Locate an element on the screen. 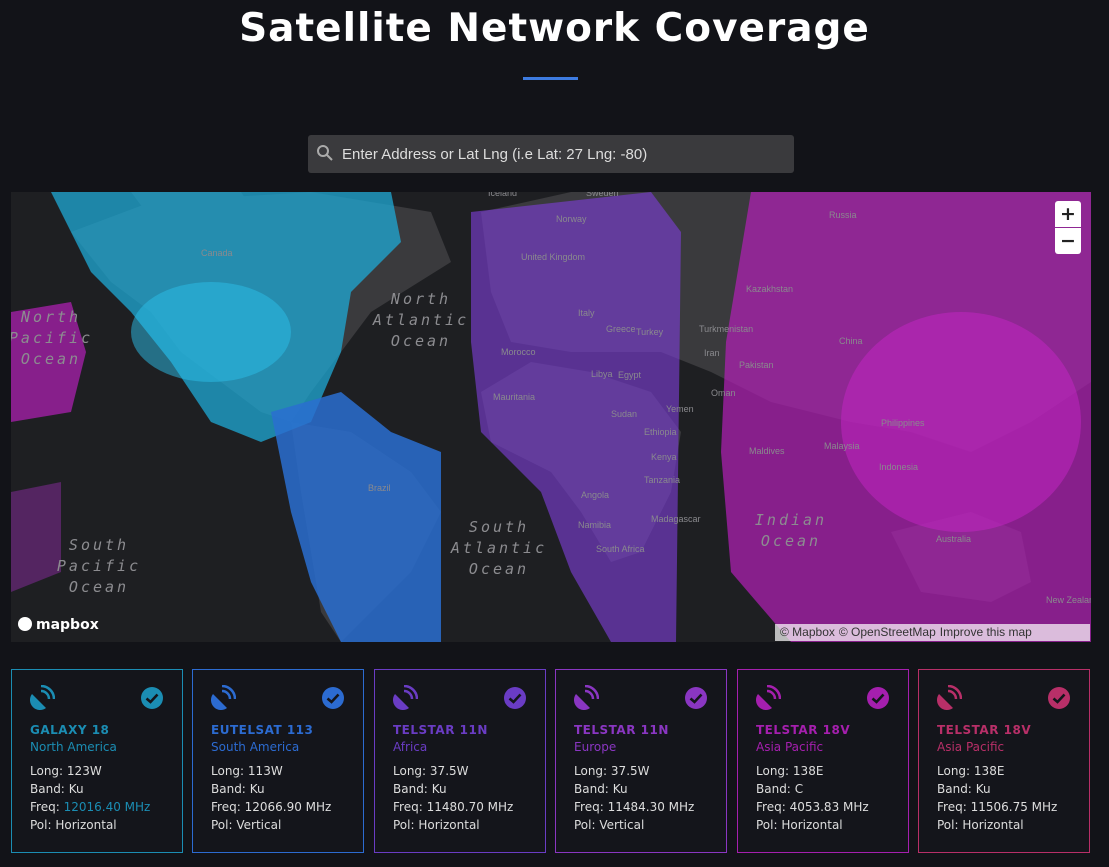 This screenshot has width=1109, height=867. detail-row: Pol: Vertical is located at coordinates (609, 825).